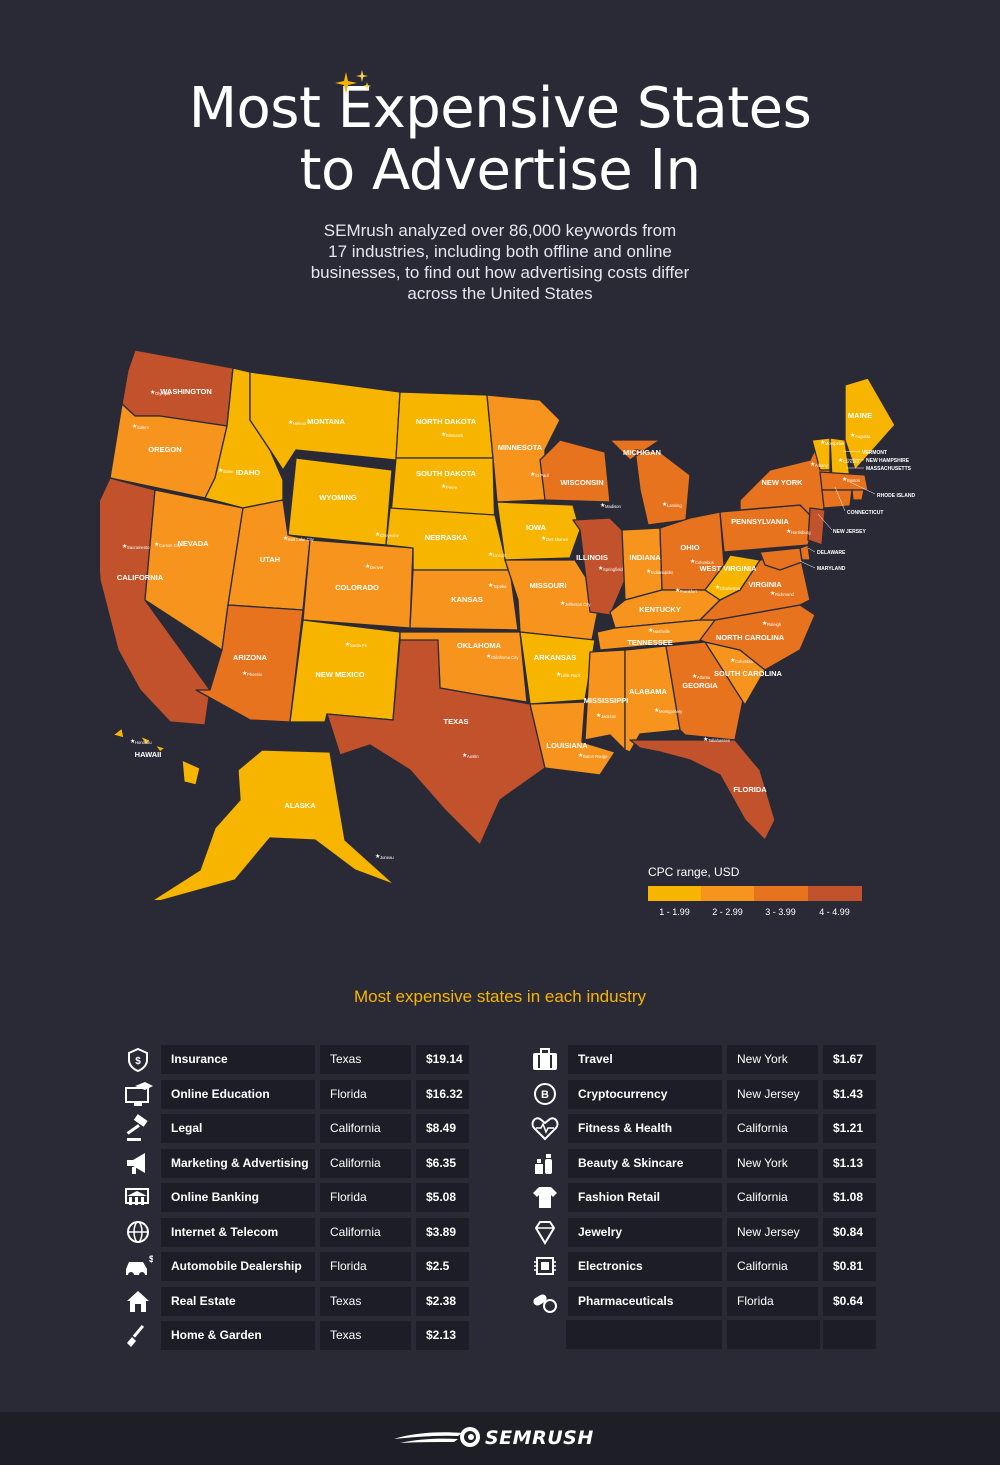  What do you see at coordinates (193, 543) in the screenshot?
I see `state-label-nevada: NEVADA` at bounding box center [193, 543].